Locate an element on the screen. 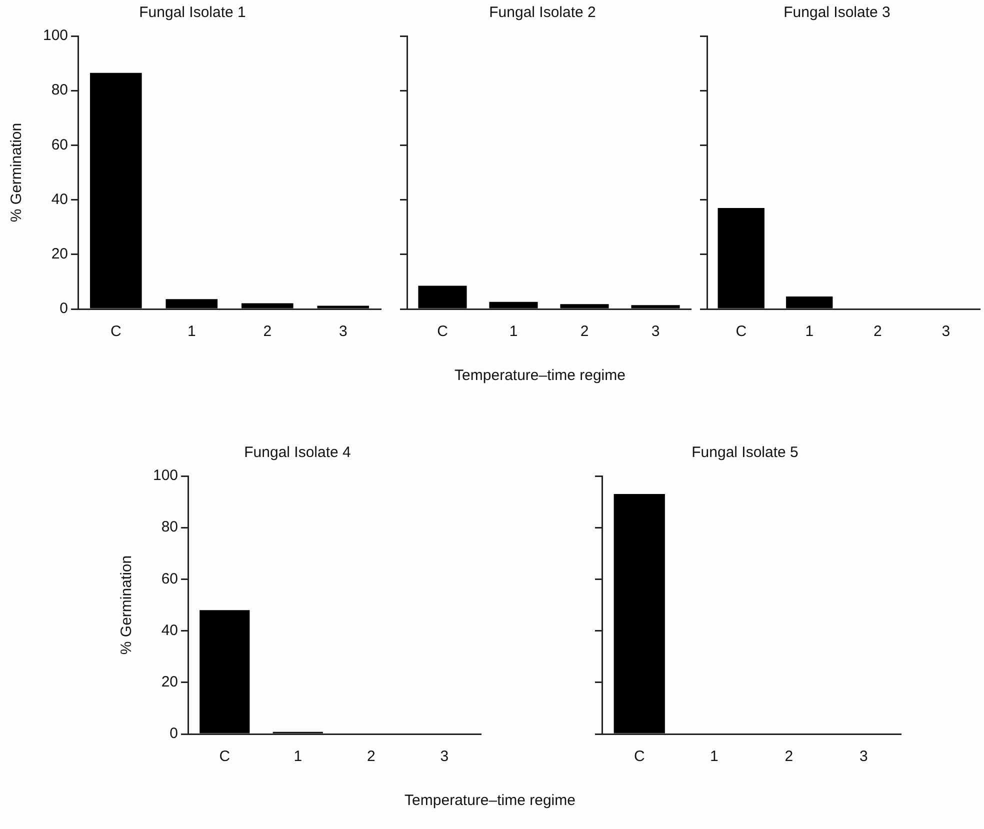  chart-title: Fungal Isolate 2 is located at coordinates (542, 13).